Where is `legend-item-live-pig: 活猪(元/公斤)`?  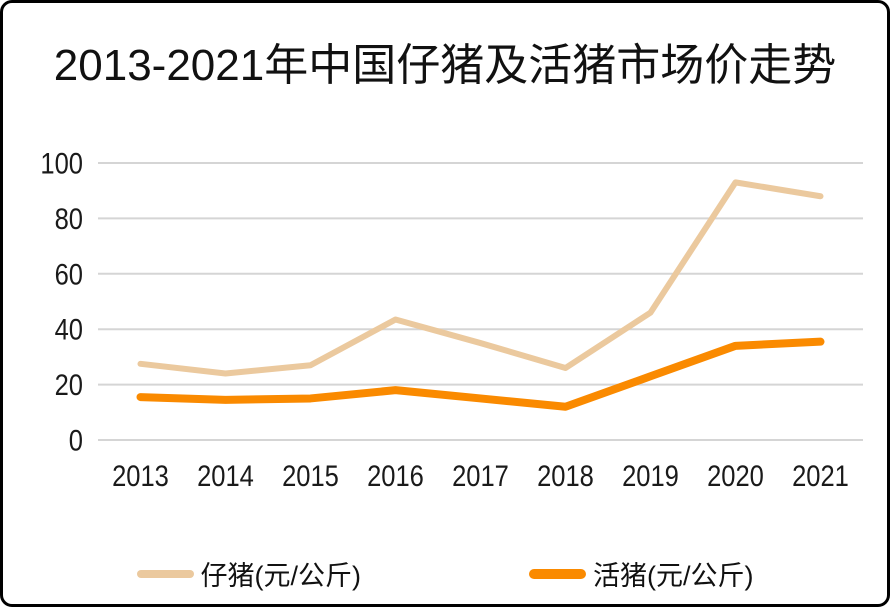
legend-item-live-pig: 活猪(元/公斤) is located at coordinates (641, 573).